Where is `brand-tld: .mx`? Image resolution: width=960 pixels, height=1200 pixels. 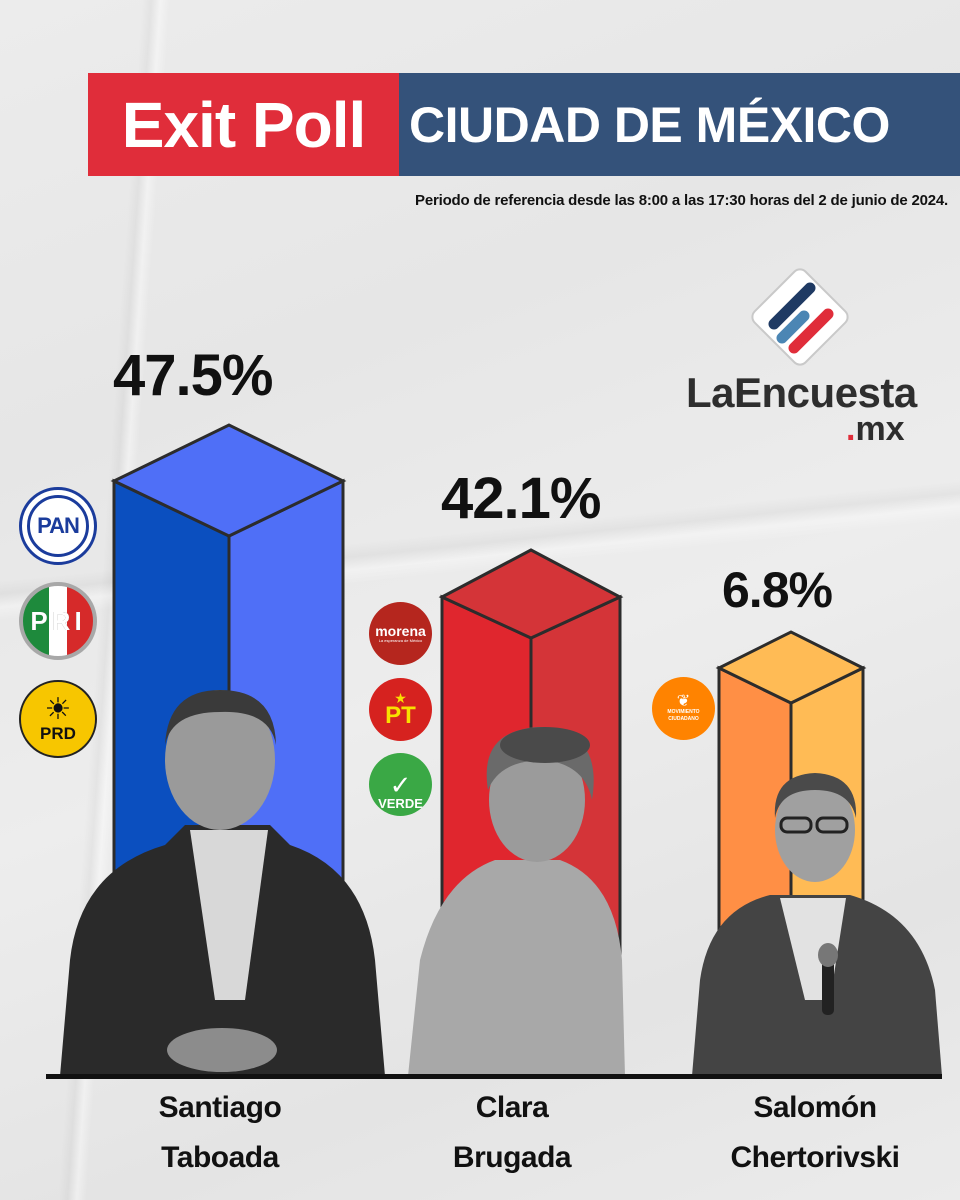 brand-tld: .mx is located at coordinates (875, 429).